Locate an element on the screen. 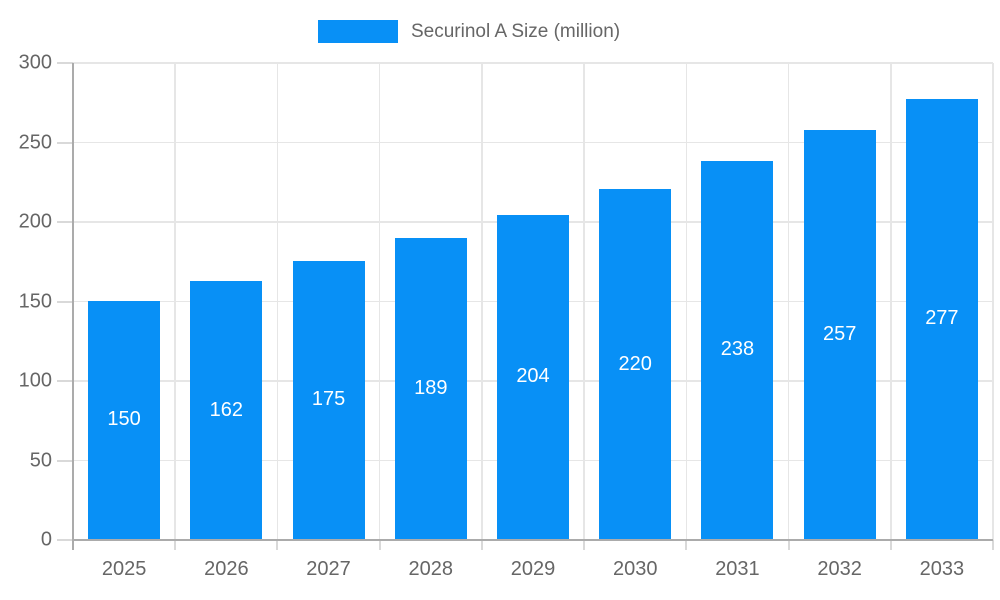  bar-2025: 150 is located at coordinates (124, 419).